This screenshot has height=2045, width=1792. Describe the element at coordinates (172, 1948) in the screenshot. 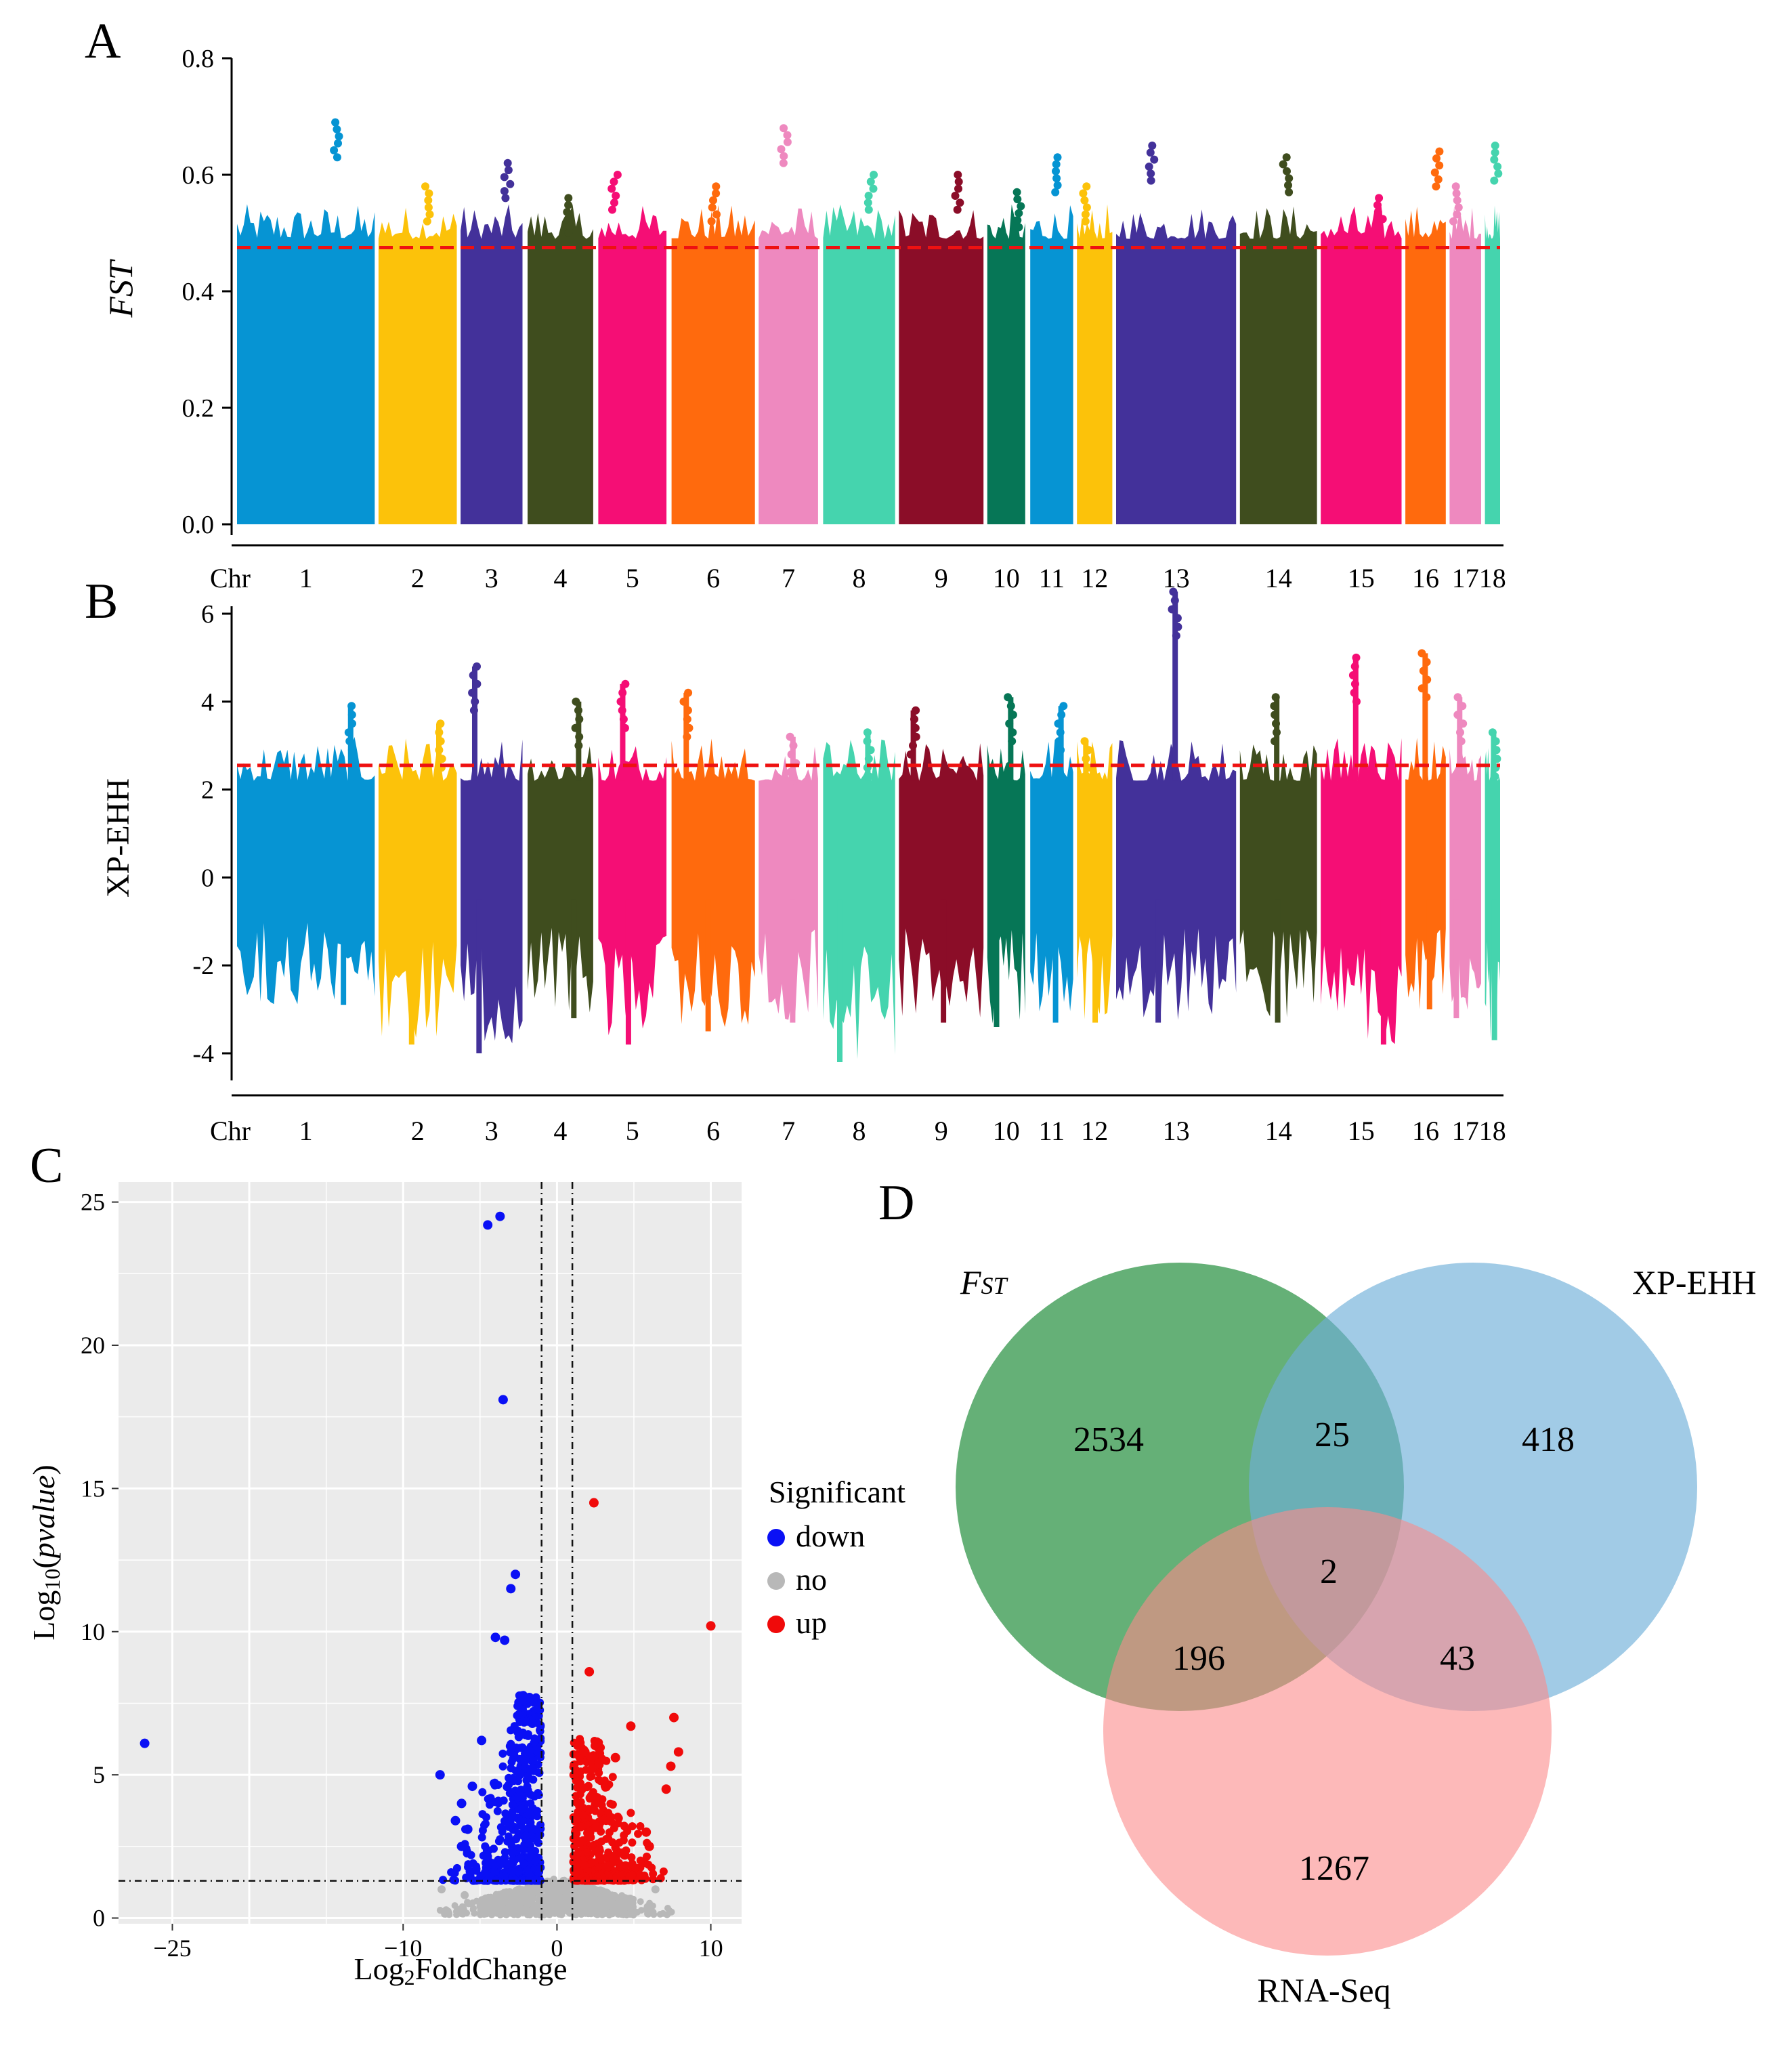

I see `x-tick-label: −25` at that location.